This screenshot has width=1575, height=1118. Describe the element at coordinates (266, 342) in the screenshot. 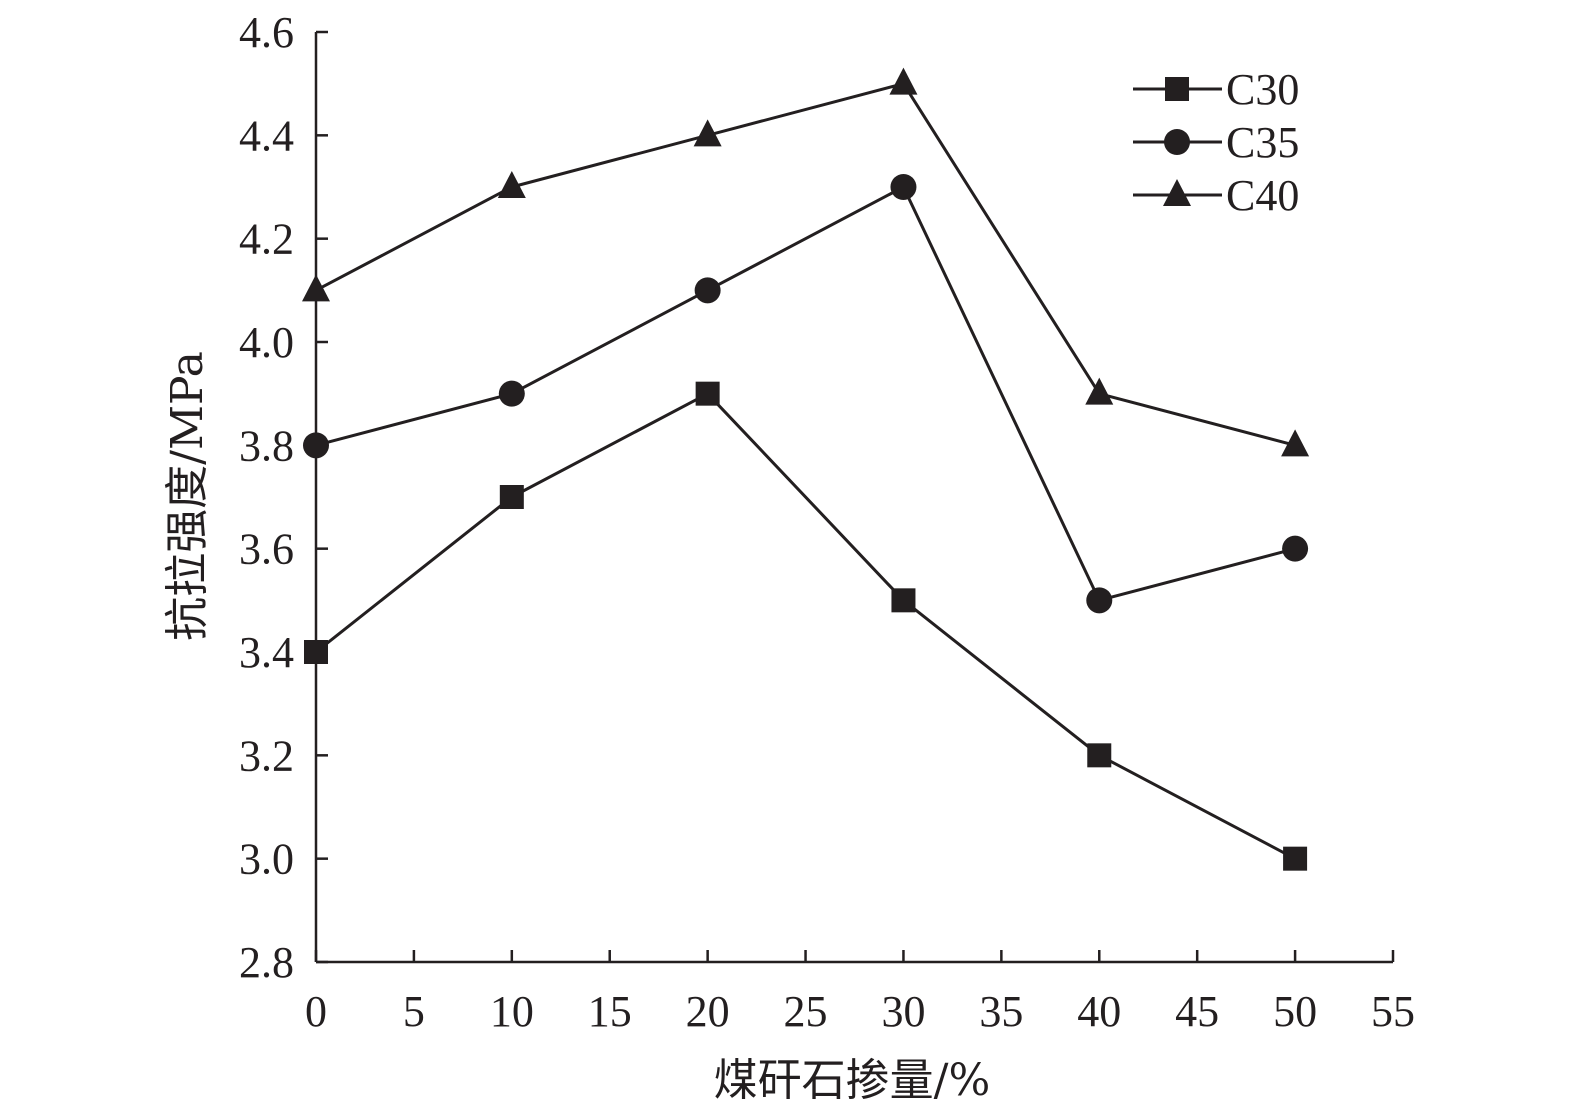

I see `y-tick-label: 4.0` at that location.